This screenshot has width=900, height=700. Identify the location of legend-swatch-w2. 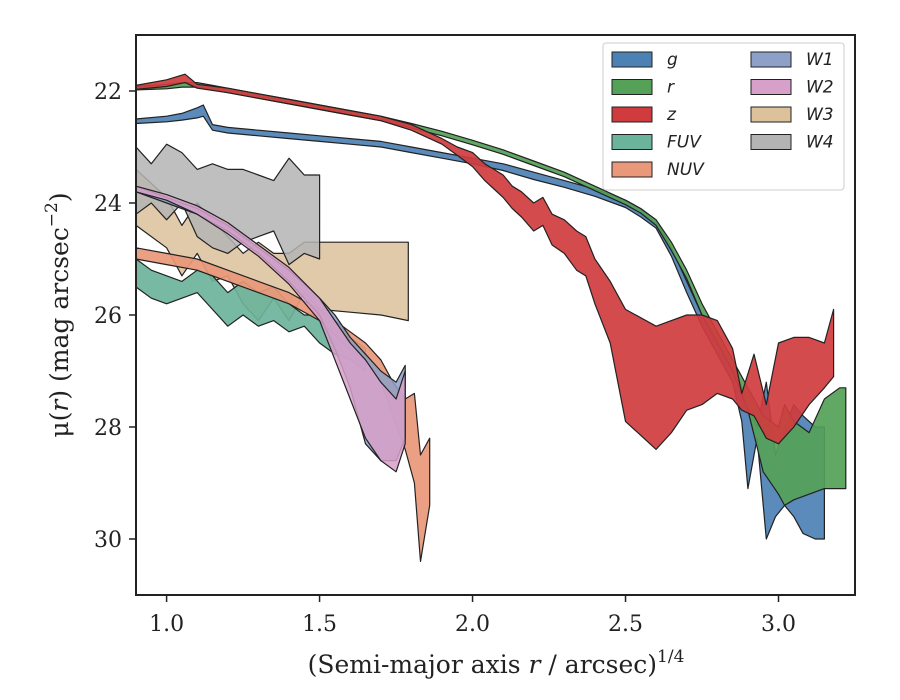
(771, 87).